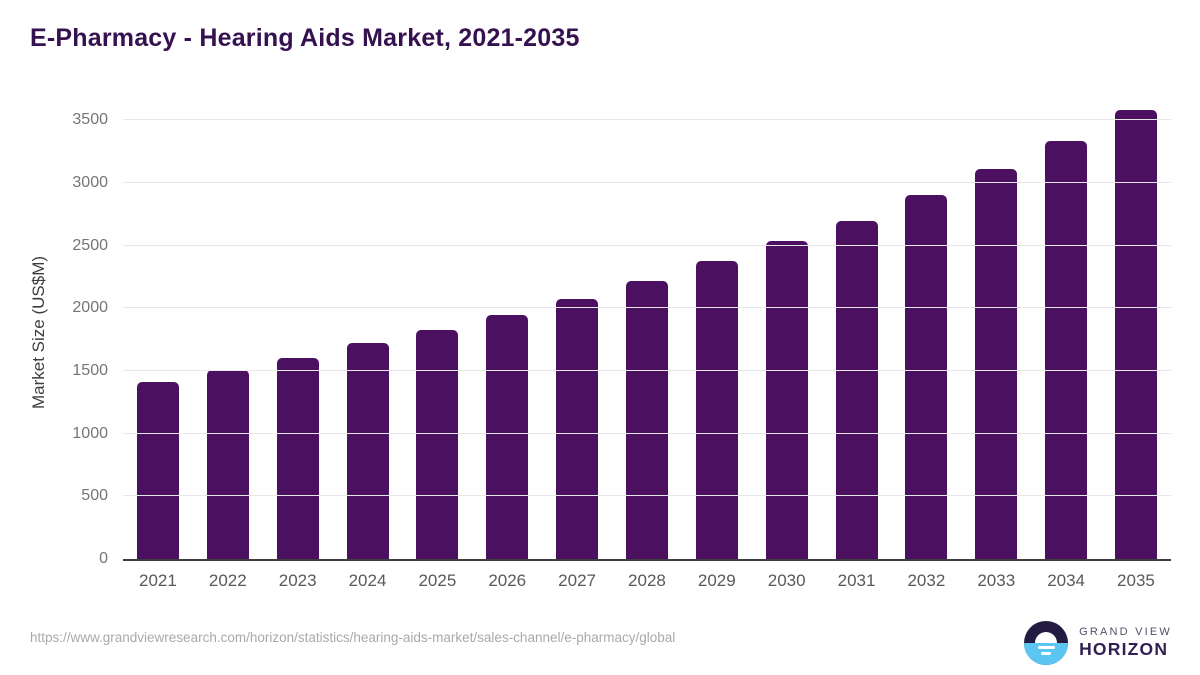 This screenshot has width=1200, height=675. What do you see at coordinates (297, 580) in the screenshot?
I see `x-tick-label: 2023` at bounding box center [297, 580].